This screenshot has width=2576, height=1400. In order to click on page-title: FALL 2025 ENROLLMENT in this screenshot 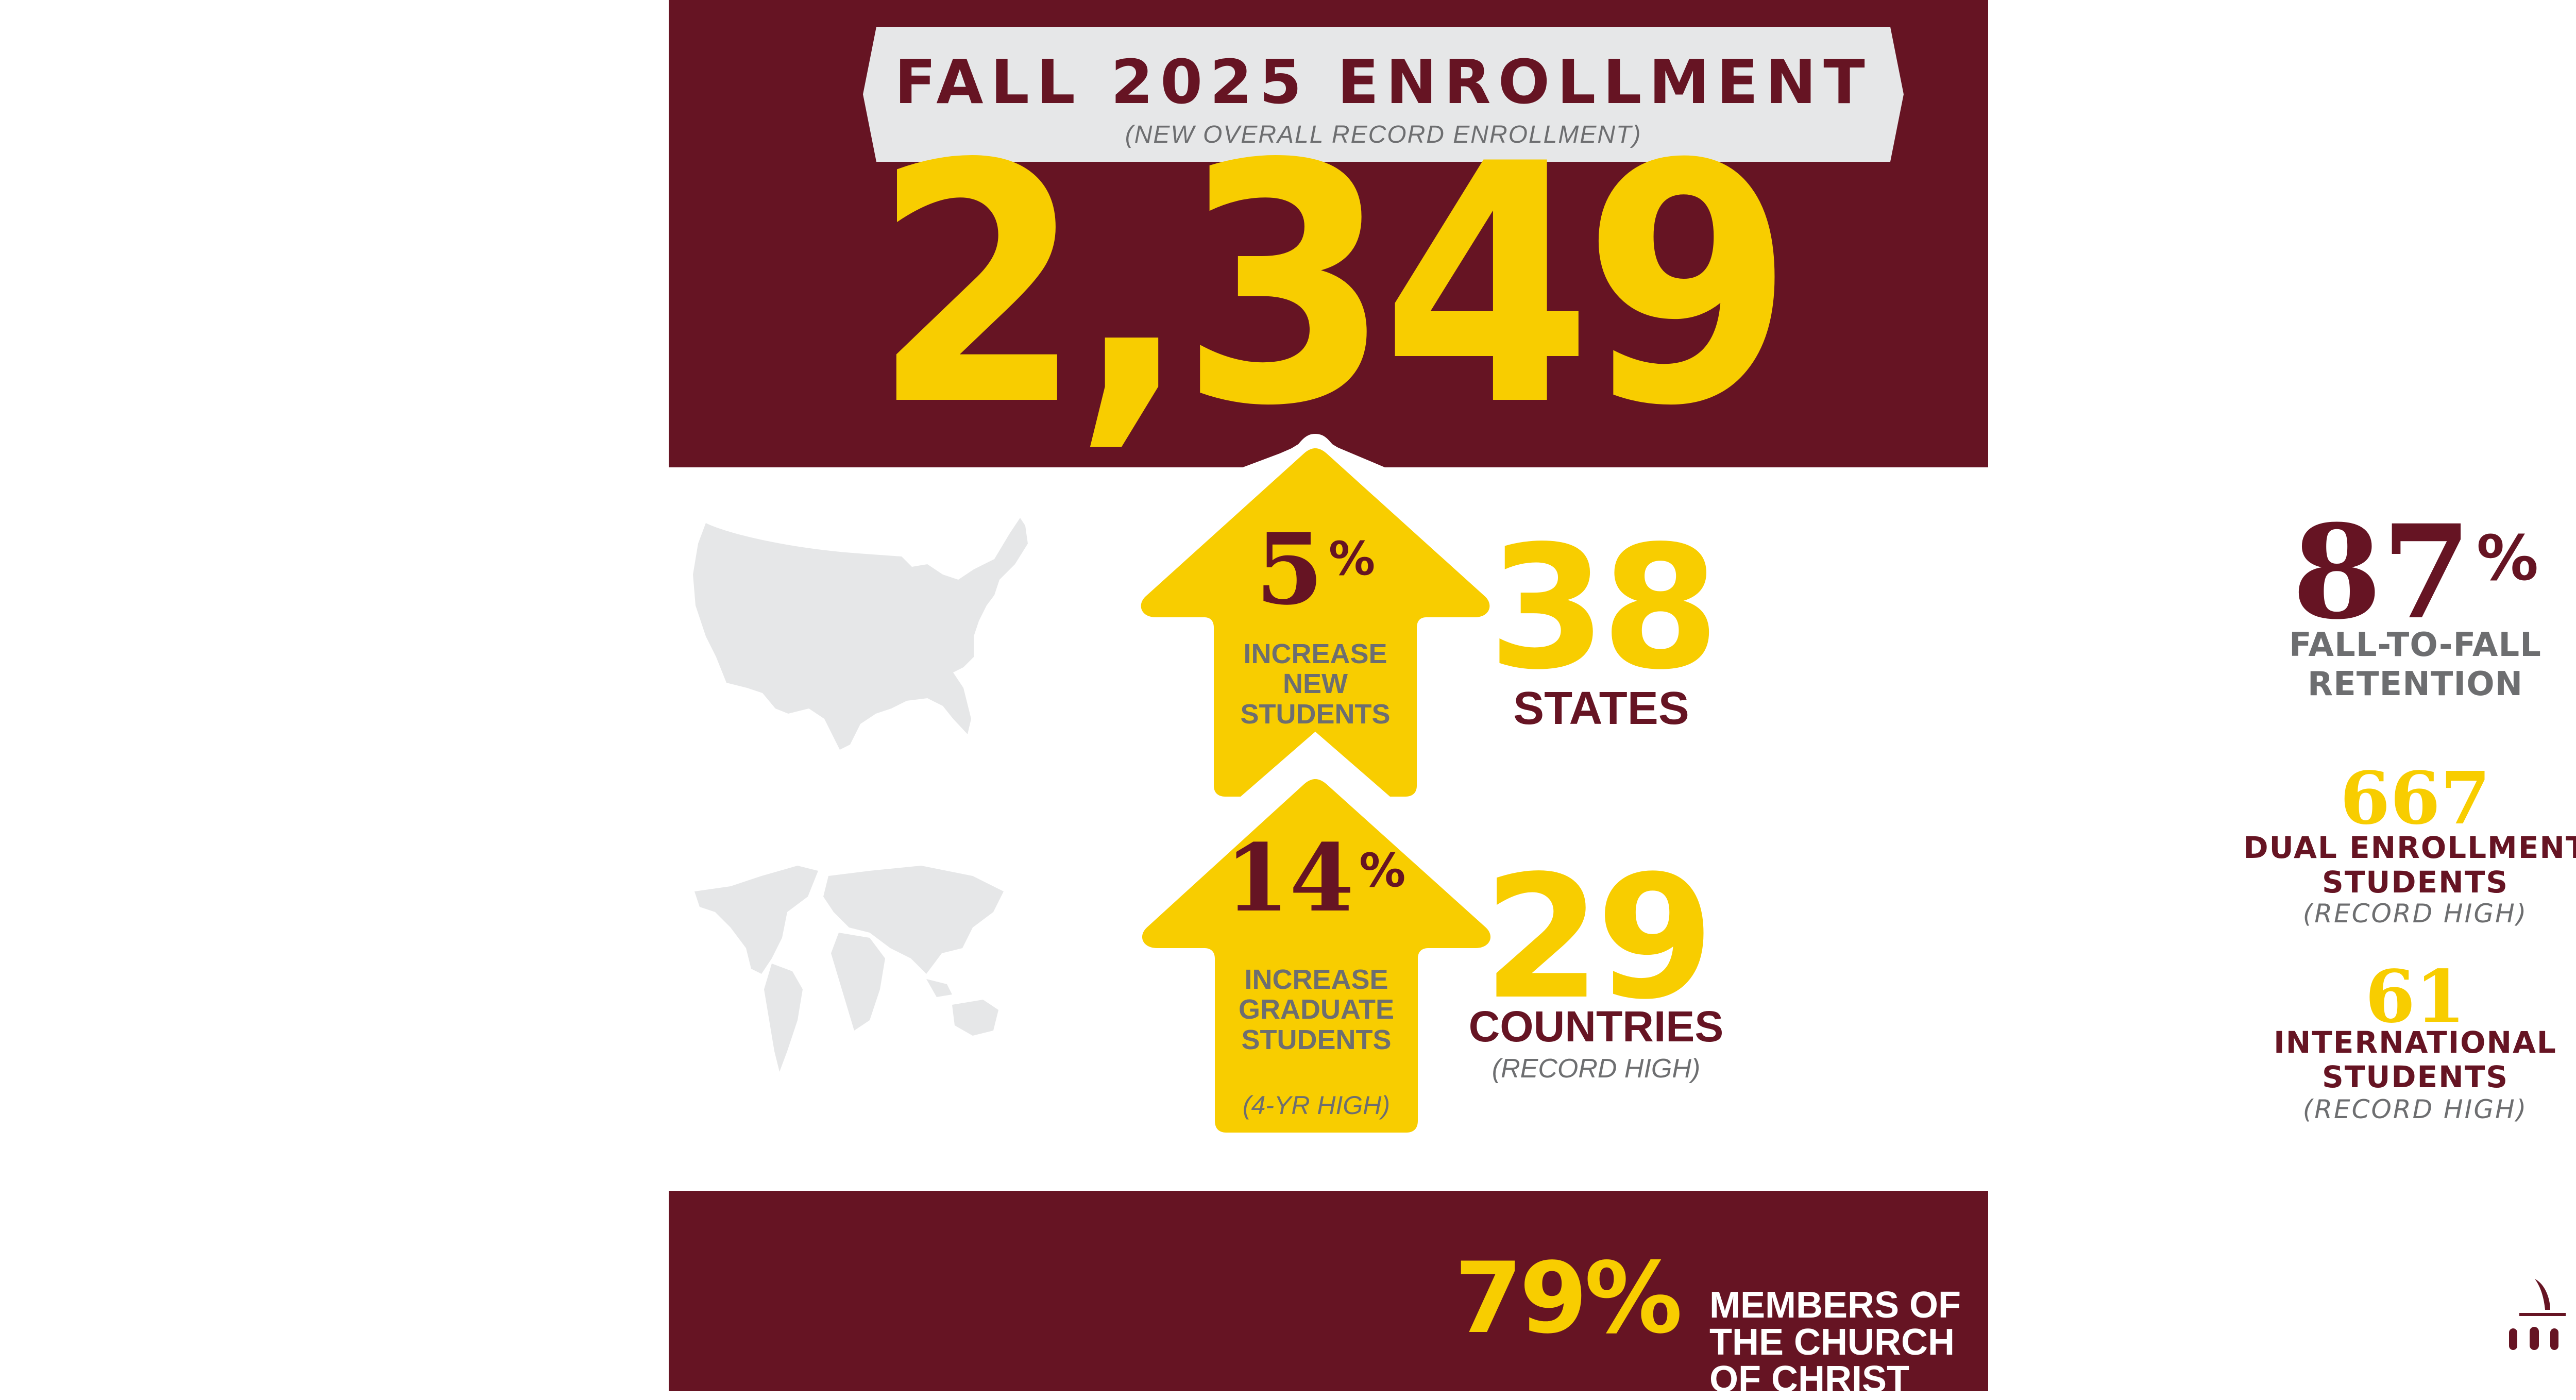, I will do `click(1383, 81)`.